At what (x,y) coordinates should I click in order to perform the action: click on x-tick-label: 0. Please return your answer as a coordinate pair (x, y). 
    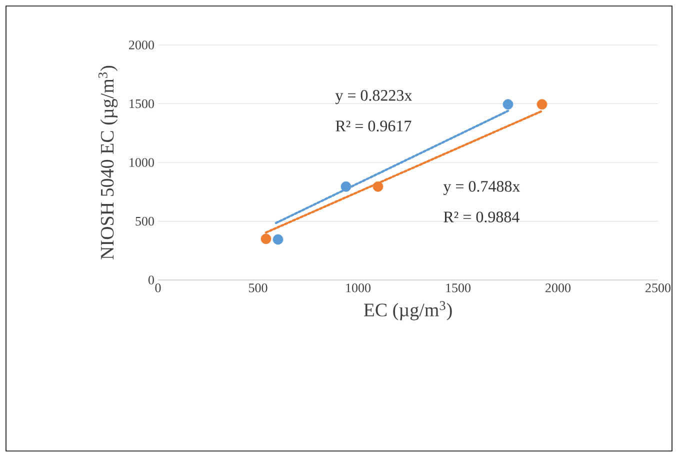
    Looking at the image, I should click on (158, 288).